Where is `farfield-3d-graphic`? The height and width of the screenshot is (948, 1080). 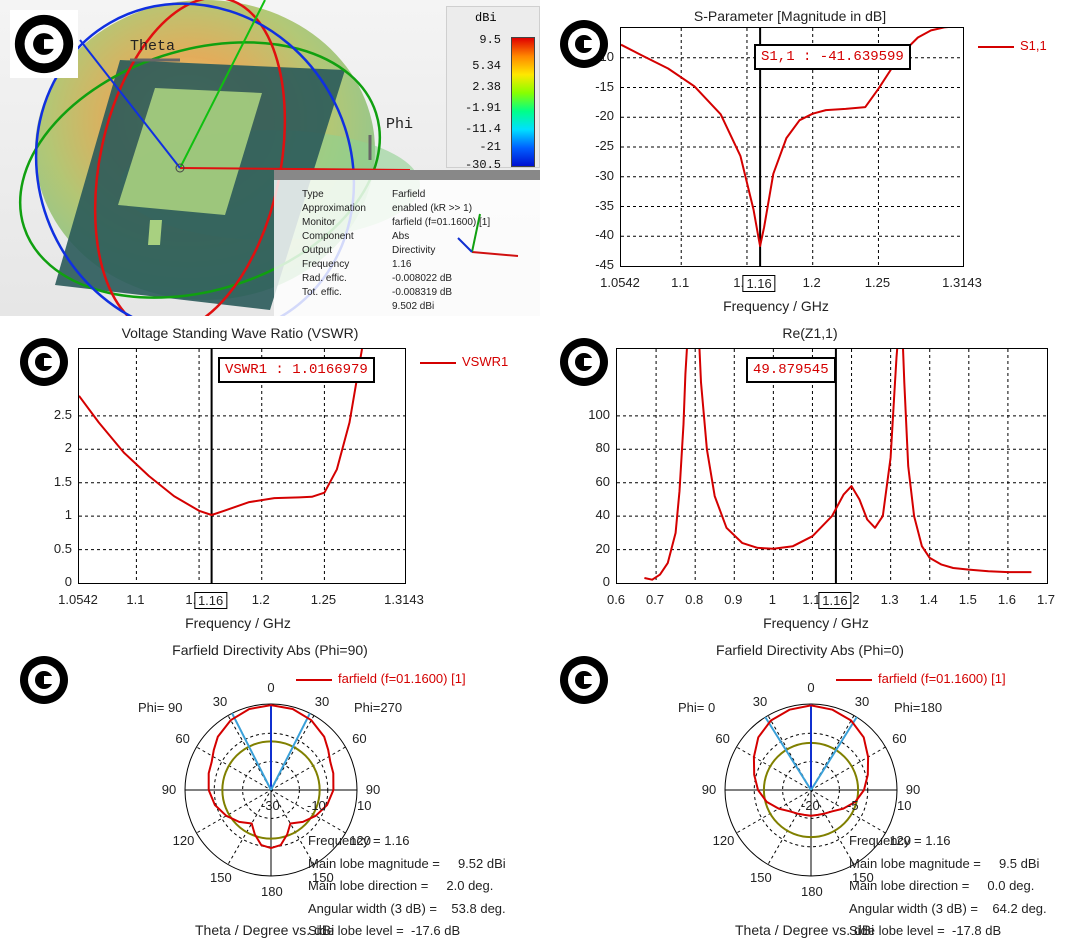 farfield-3d-graphic is located at coordinates (219, 158).